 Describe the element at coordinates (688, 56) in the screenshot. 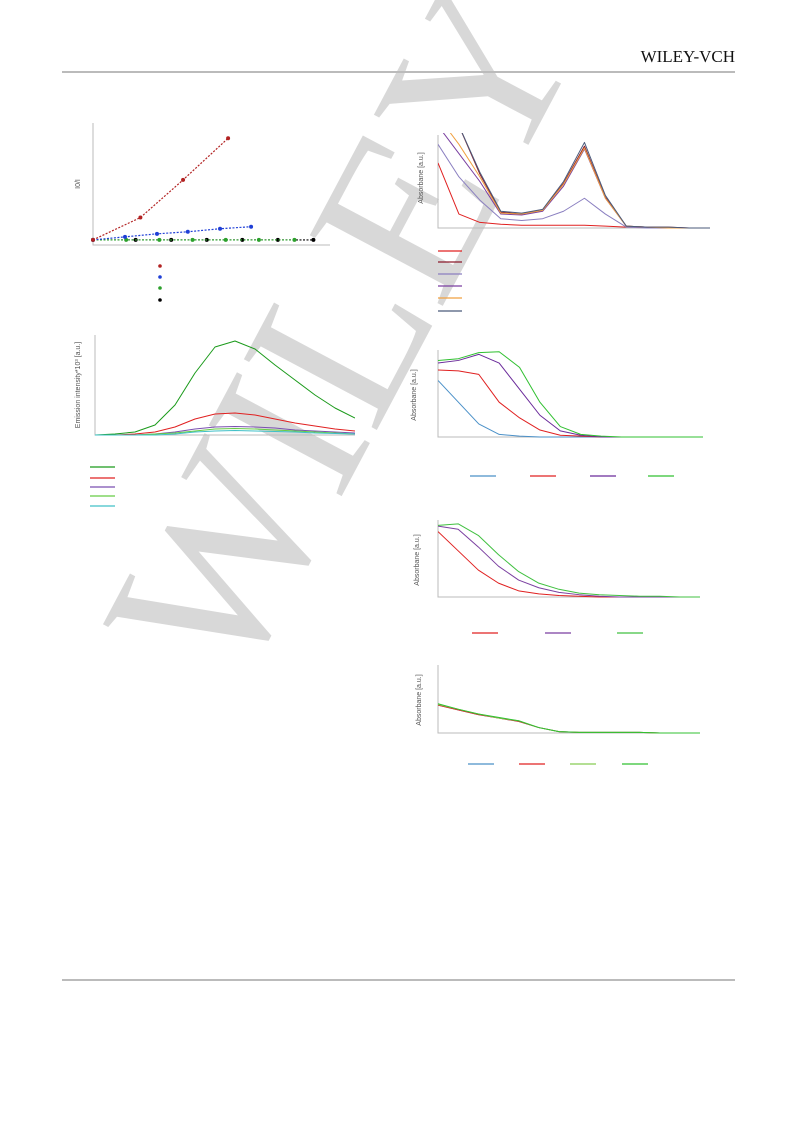

I see `brand: WILEY-VCH` at that location.